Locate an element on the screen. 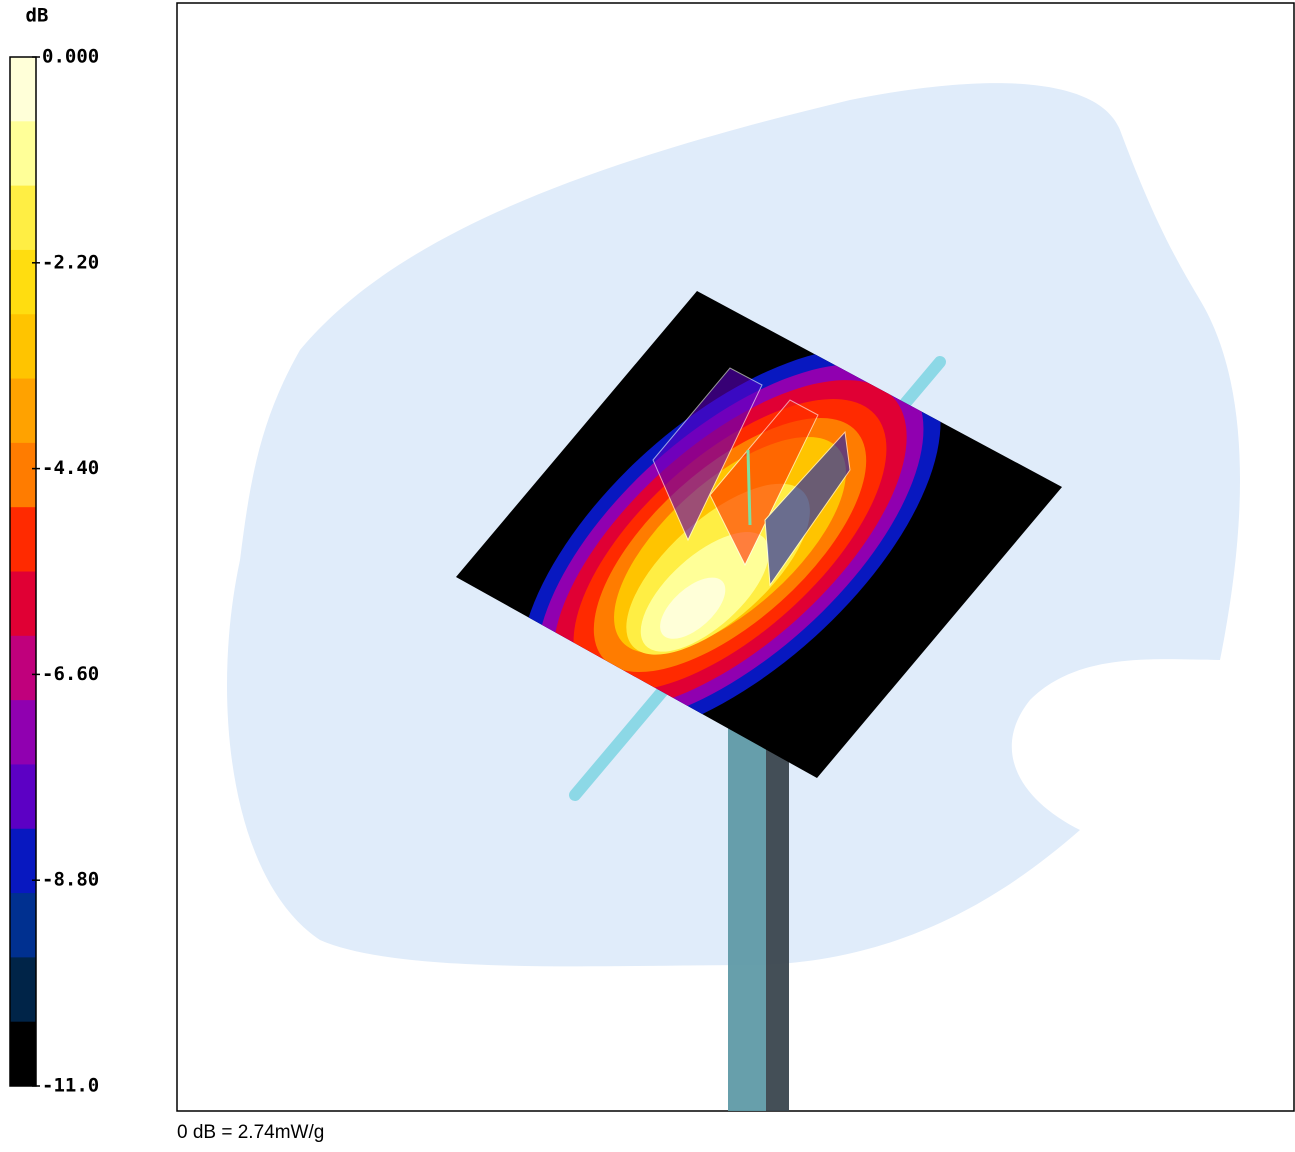 This screenshot has width=1295, height=1152. probe is located at coordinates (749, 487).